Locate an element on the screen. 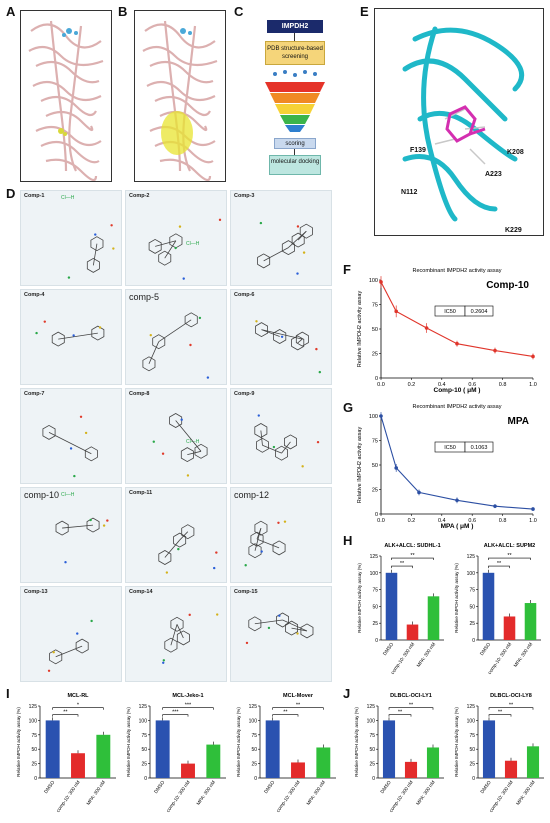  panel-label-f: F is located at coordinates (347, 269).